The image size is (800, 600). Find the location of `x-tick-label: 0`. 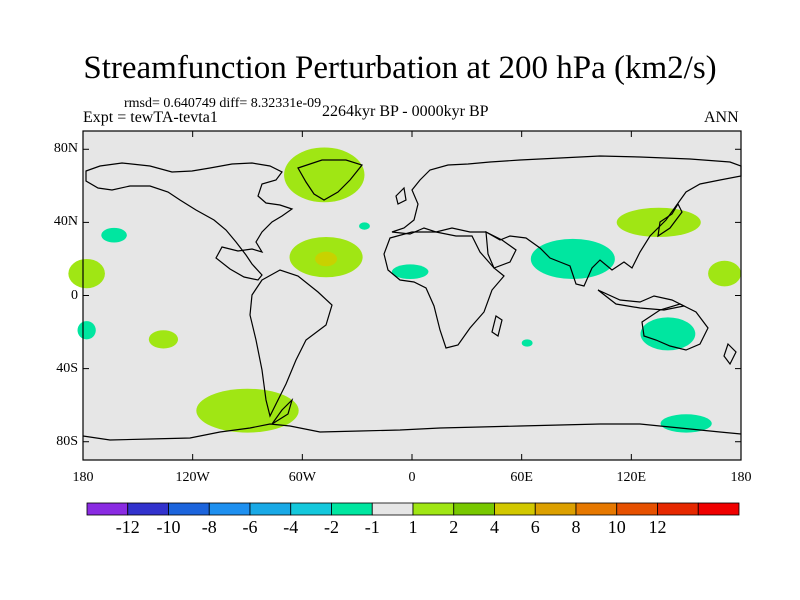

x-tick-label: 0 is located at coordinates (412, 477).